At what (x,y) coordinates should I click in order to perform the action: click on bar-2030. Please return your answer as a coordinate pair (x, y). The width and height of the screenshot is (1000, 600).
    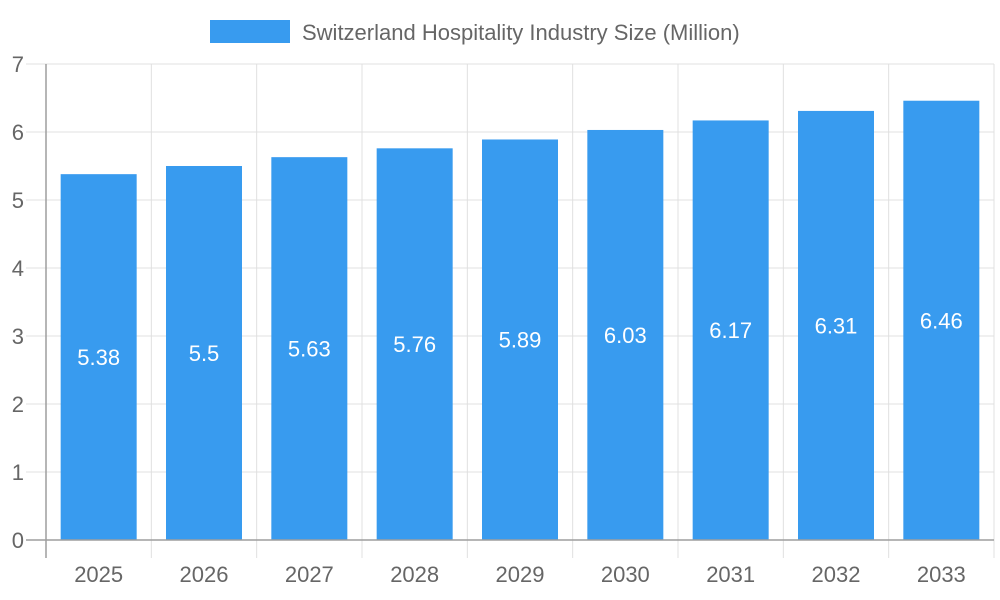
    Looking at the image, I should click on (625, 334).